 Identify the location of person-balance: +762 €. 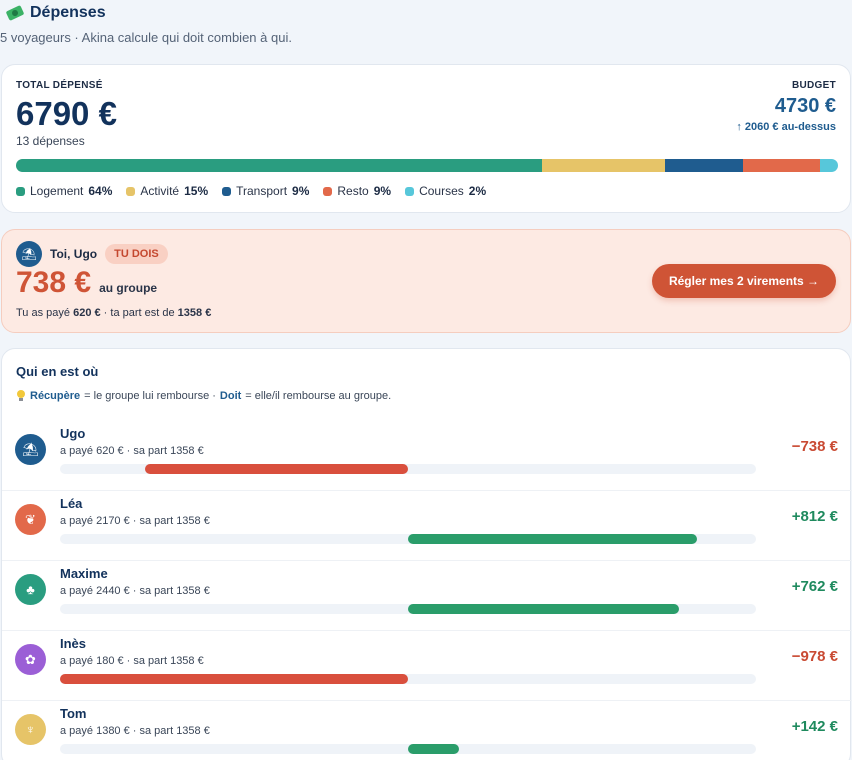
(814, 586).